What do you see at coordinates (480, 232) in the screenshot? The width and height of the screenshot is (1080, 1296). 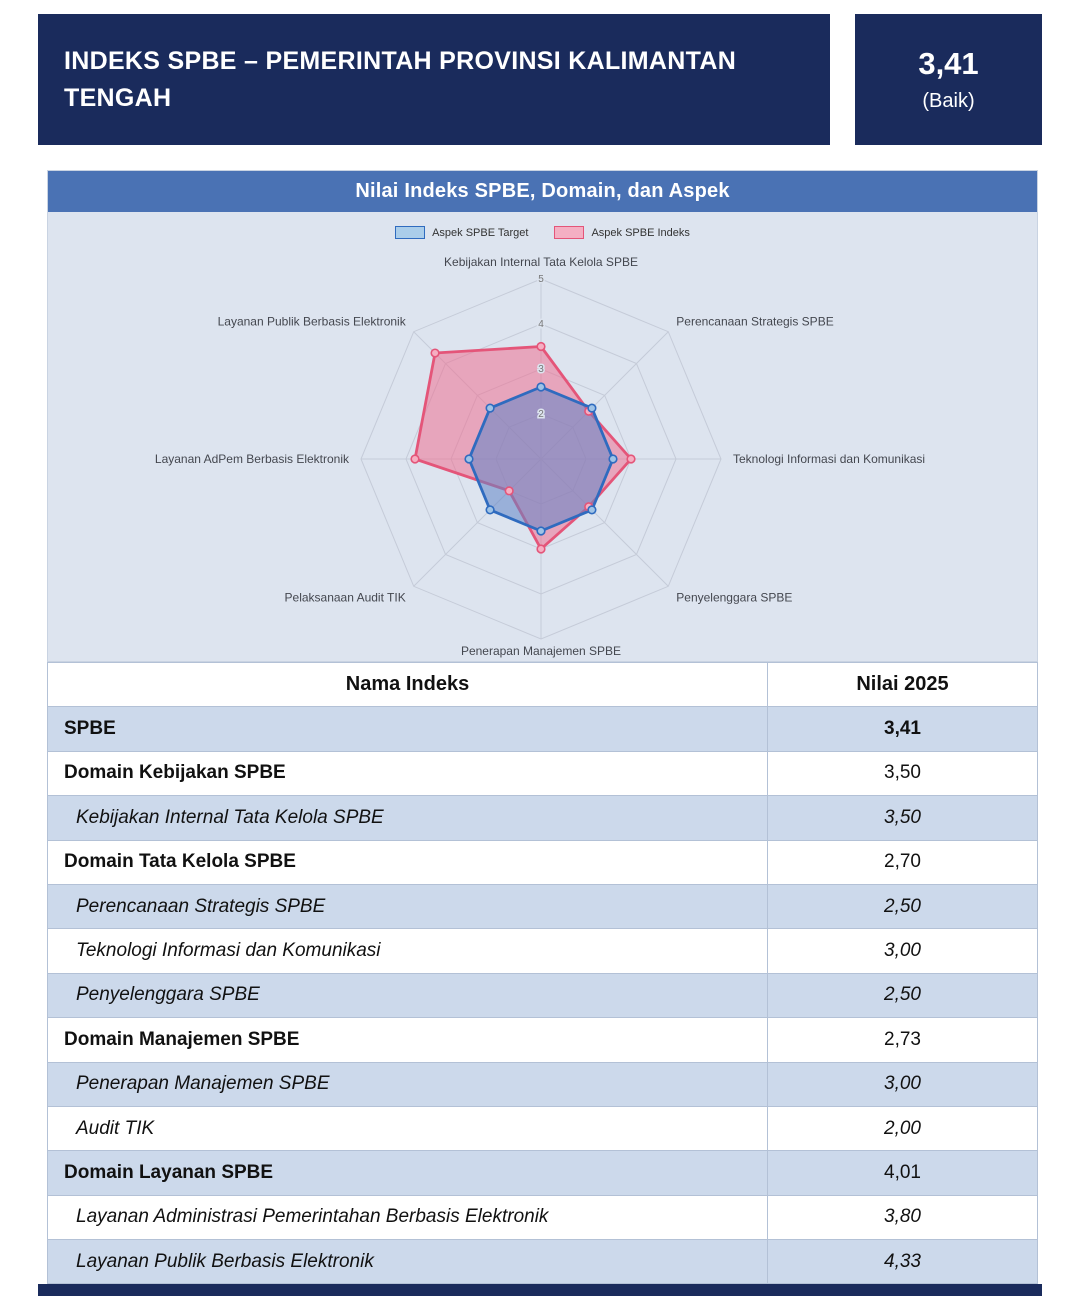 I see `legend-label-target: Aspek SPBE Target` at bounding box center [480, 232].